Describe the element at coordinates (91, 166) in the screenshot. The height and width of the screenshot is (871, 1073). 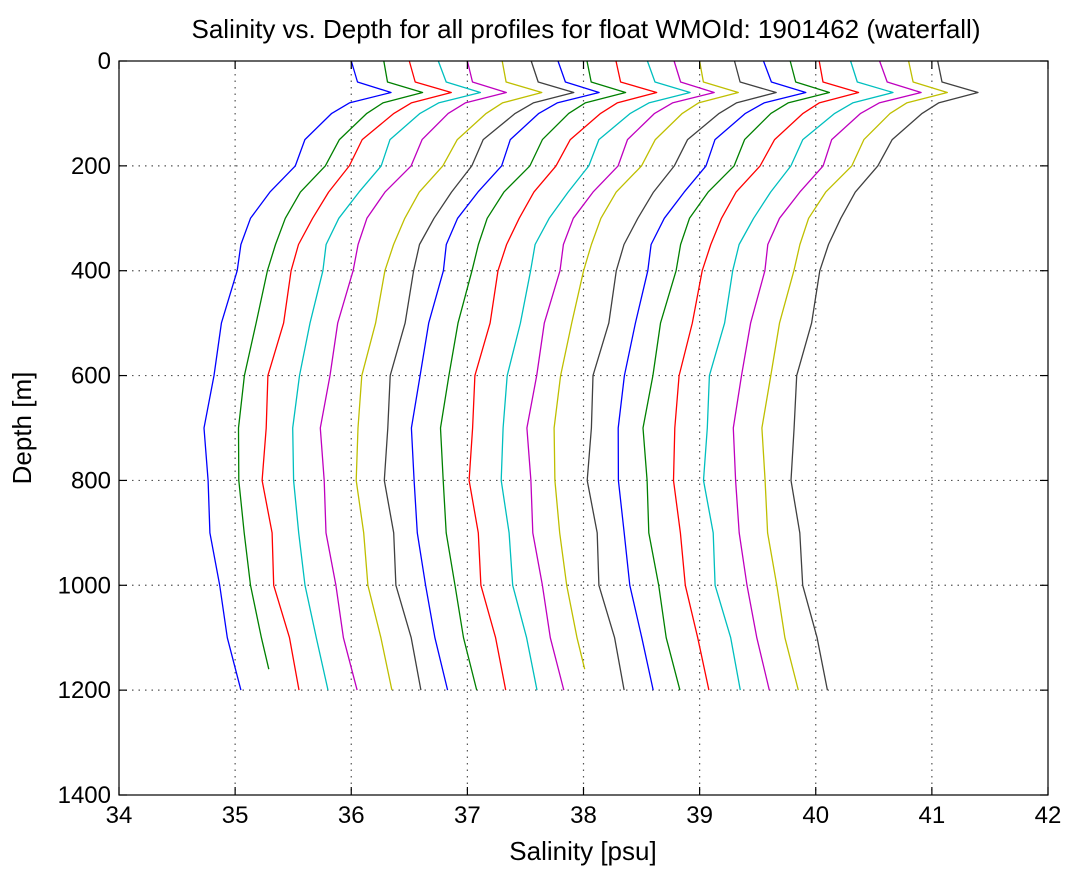
I see `y-tick-label: 200` at that location.